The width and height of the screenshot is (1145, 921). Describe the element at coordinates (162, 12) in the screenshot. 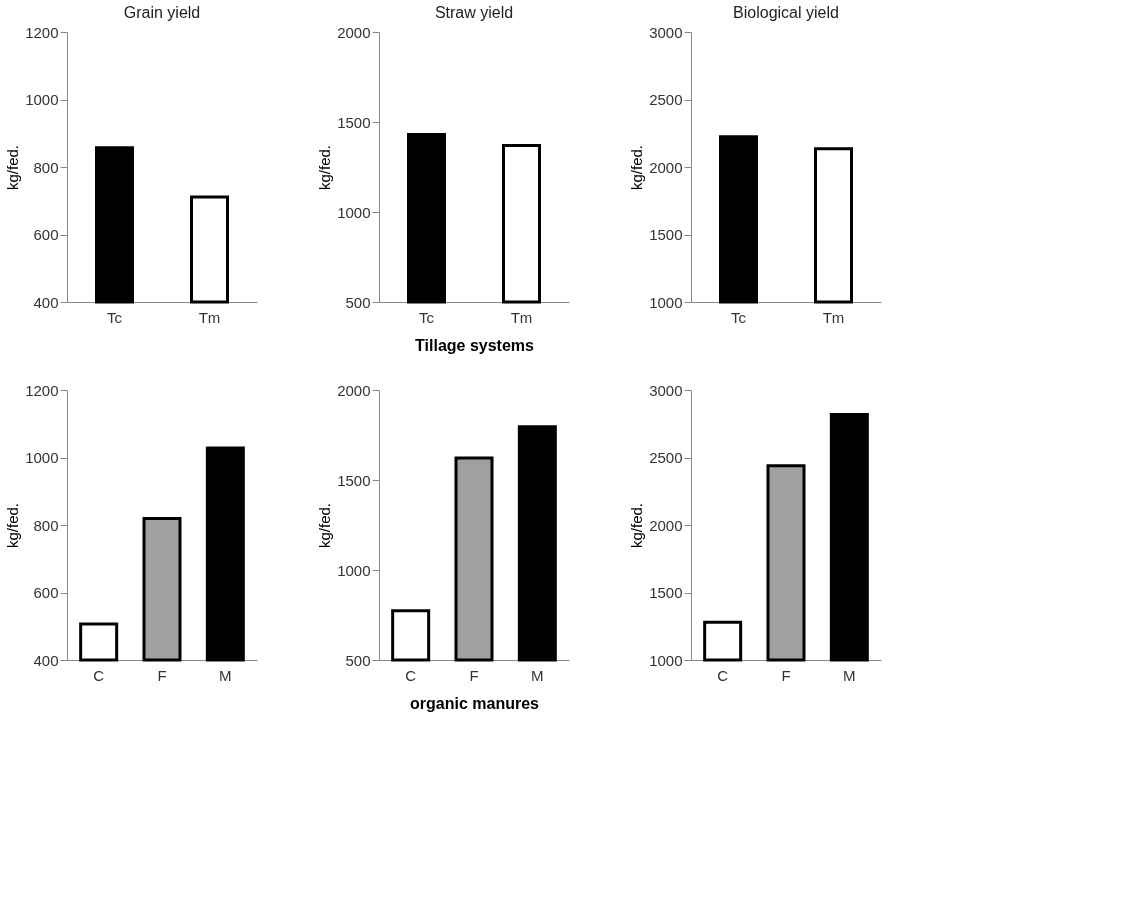

I see `chart-title: Grain yield` at that location.